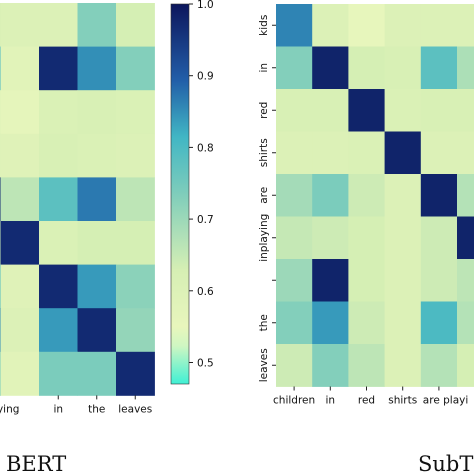  Describe the element at coordinates (96, 409) in the screenshot. I see `bert-x-tick-label: the` at that location.